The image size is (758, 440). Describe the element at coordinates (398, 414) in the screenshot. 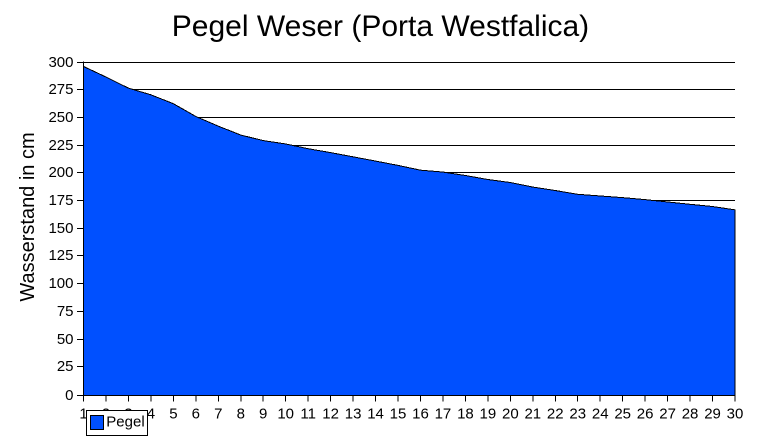

I see `svg-text: 15` at that location.